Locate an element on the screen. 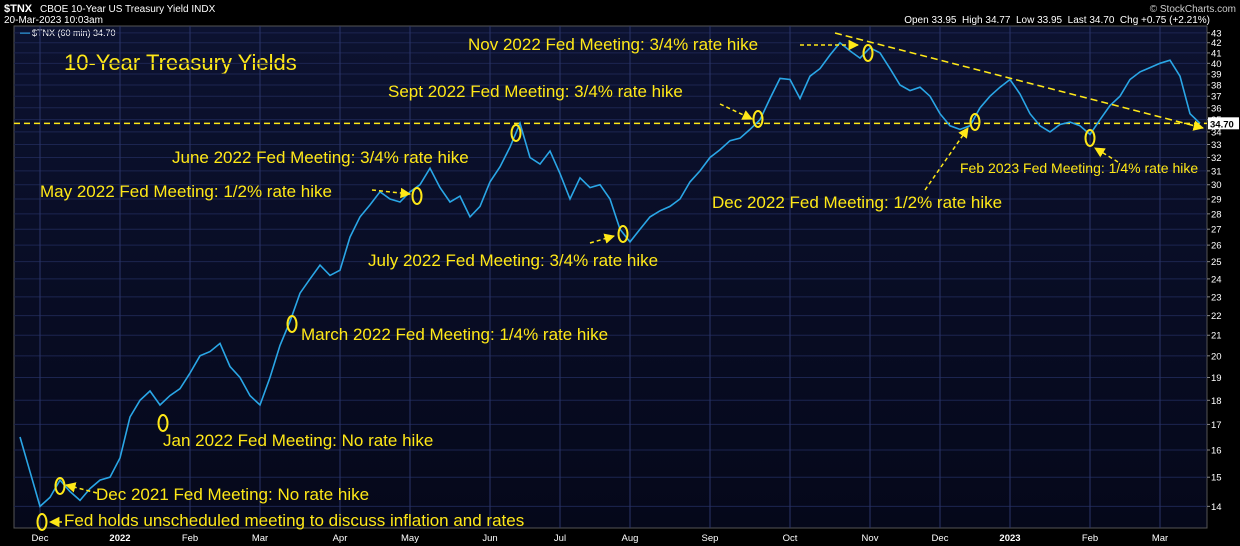 The width and height of the screenshot is (1240, 546). chart-title: 10-Year Treasury Yields is located at coordinates (180, 62).